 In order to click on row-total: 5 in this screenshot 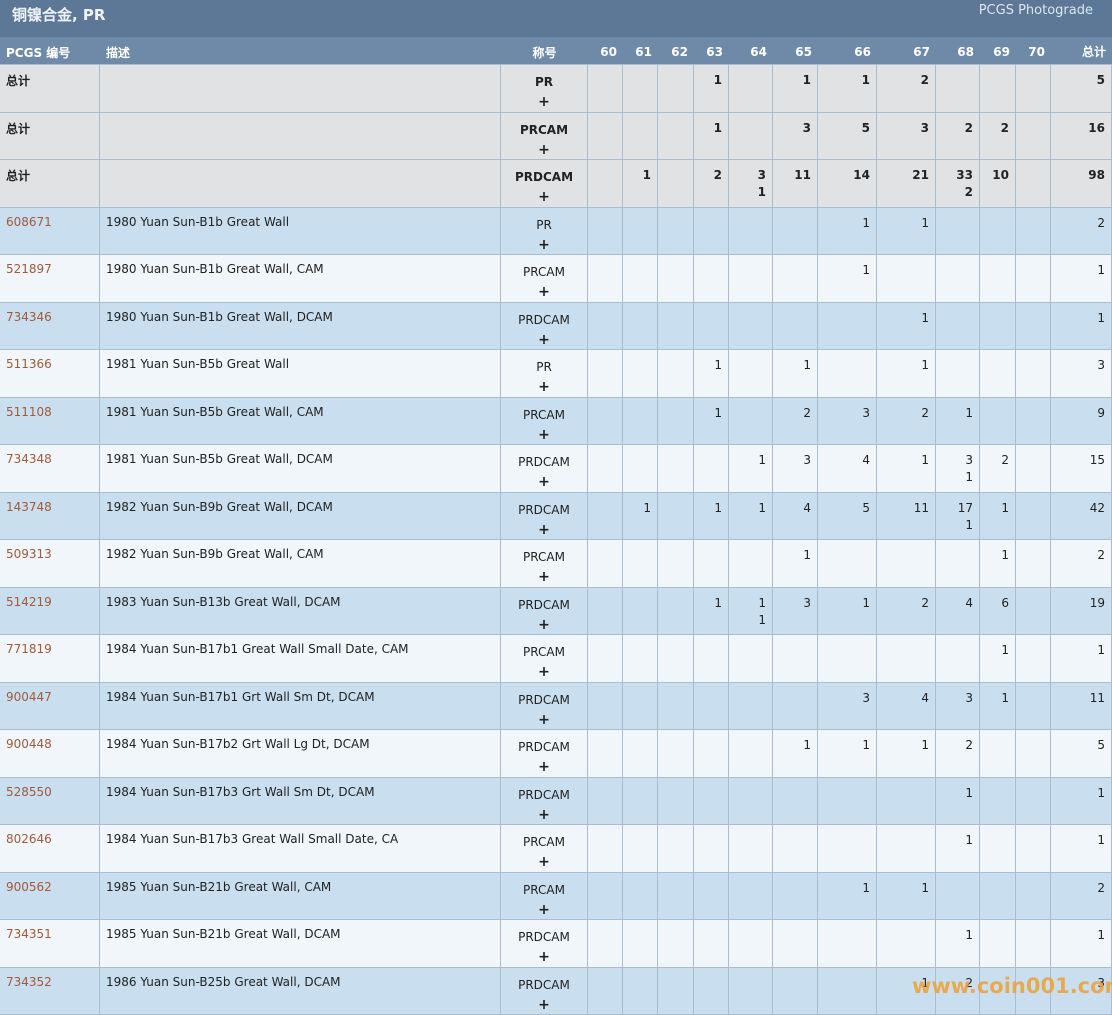, I will do `click(1081, 80)`.